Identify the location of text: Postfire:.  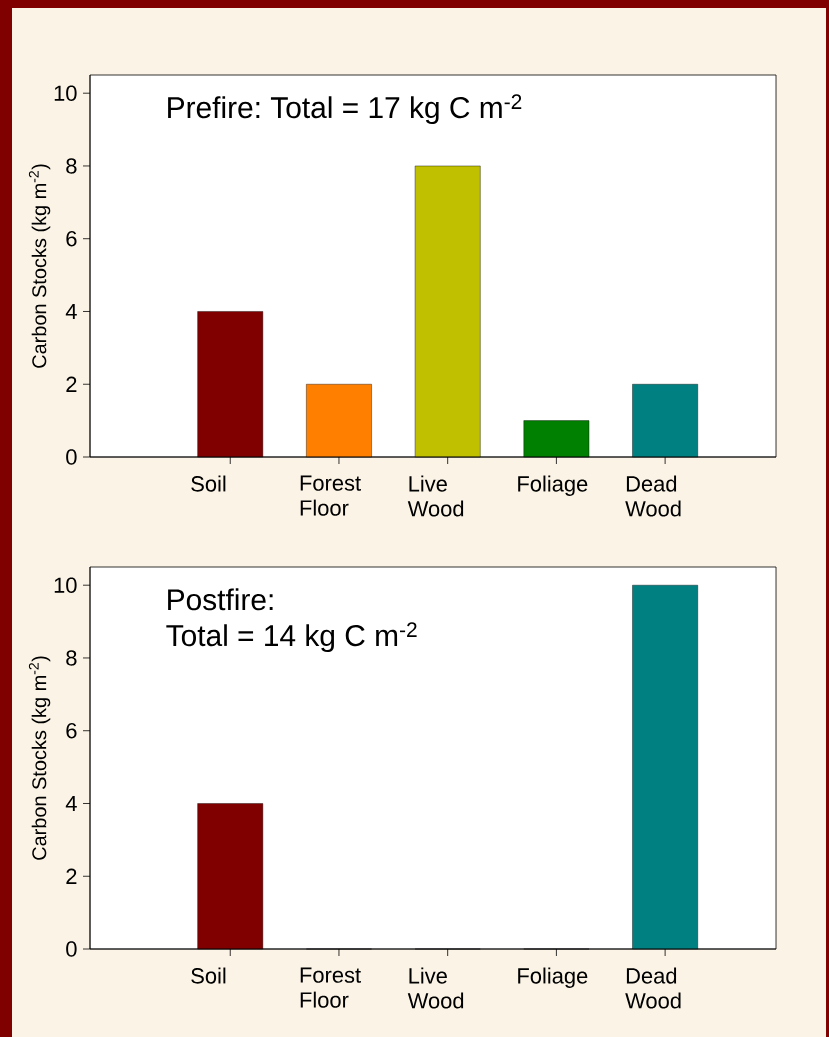
(220, 599).